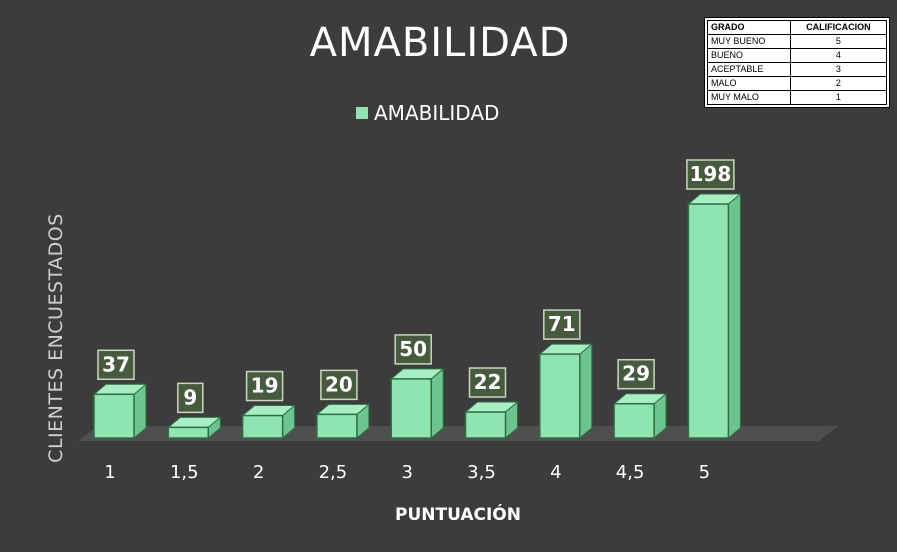 This screenshot has width=897, height=552. Describe the element at coordinates (749, 55) in the screenshot. I see `grade-cell: BUENO` at that location.